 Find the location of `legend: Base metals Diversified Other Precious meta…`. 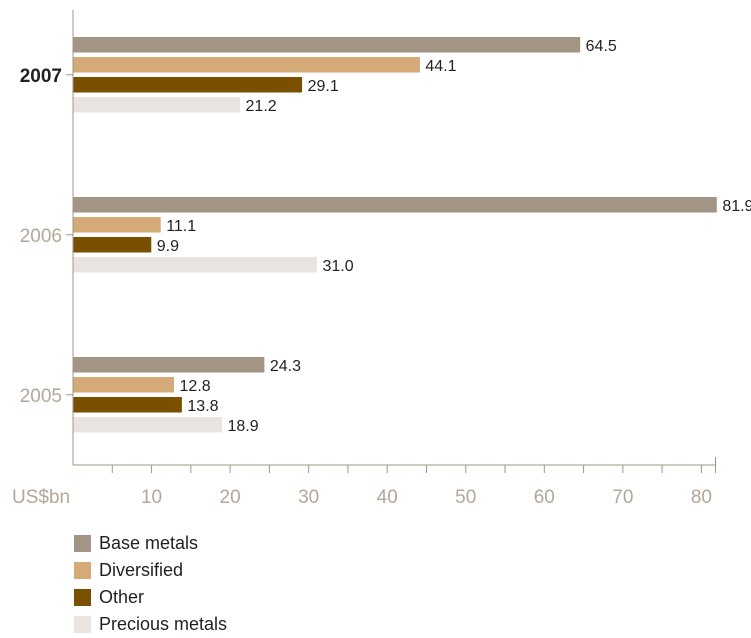

legend: Base metals Diversified Other Precious meta… is located at coordinates (150, 584).